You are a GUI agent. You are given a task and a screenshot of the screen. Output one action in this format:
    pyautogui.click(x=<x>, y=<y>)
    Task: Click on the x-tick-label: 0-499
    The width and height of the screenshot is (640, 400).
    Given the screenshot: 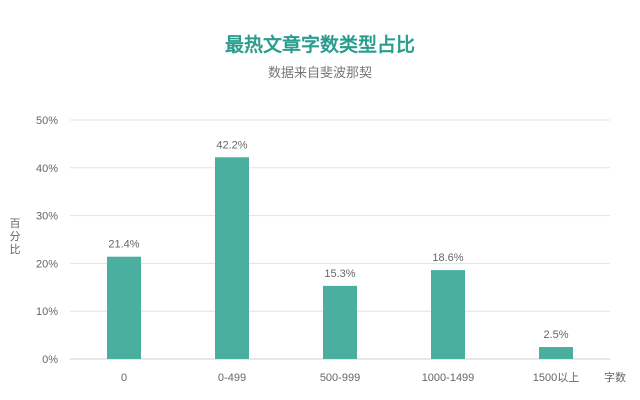 What is the action you would take?
    pyautogui.click(x=232, y=378)
    